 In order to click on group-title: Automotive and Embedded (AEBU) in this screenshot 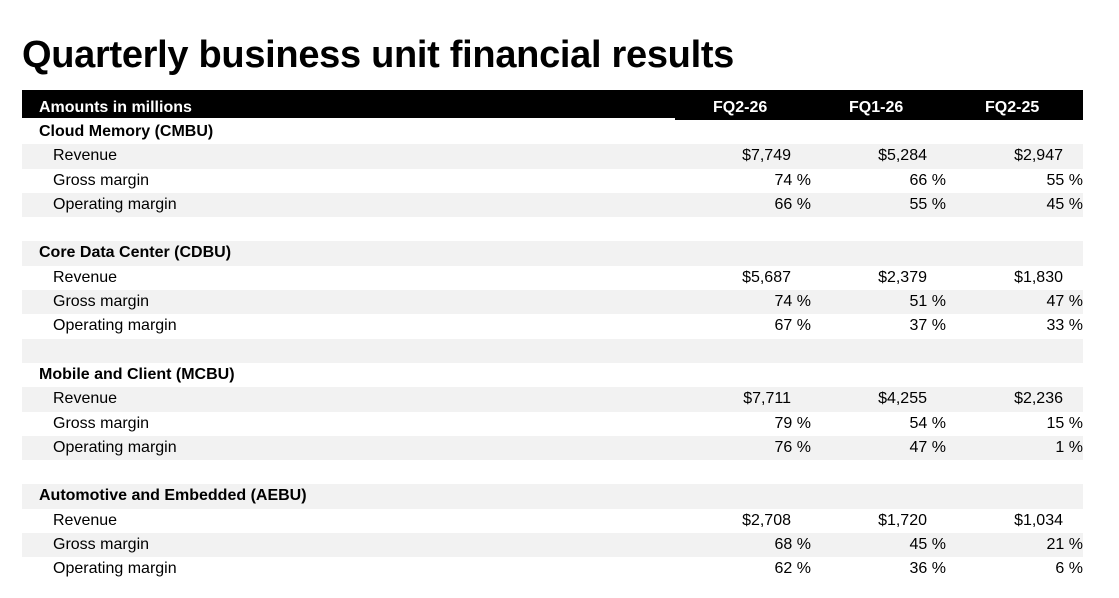, I will do `click(173, 496)`.